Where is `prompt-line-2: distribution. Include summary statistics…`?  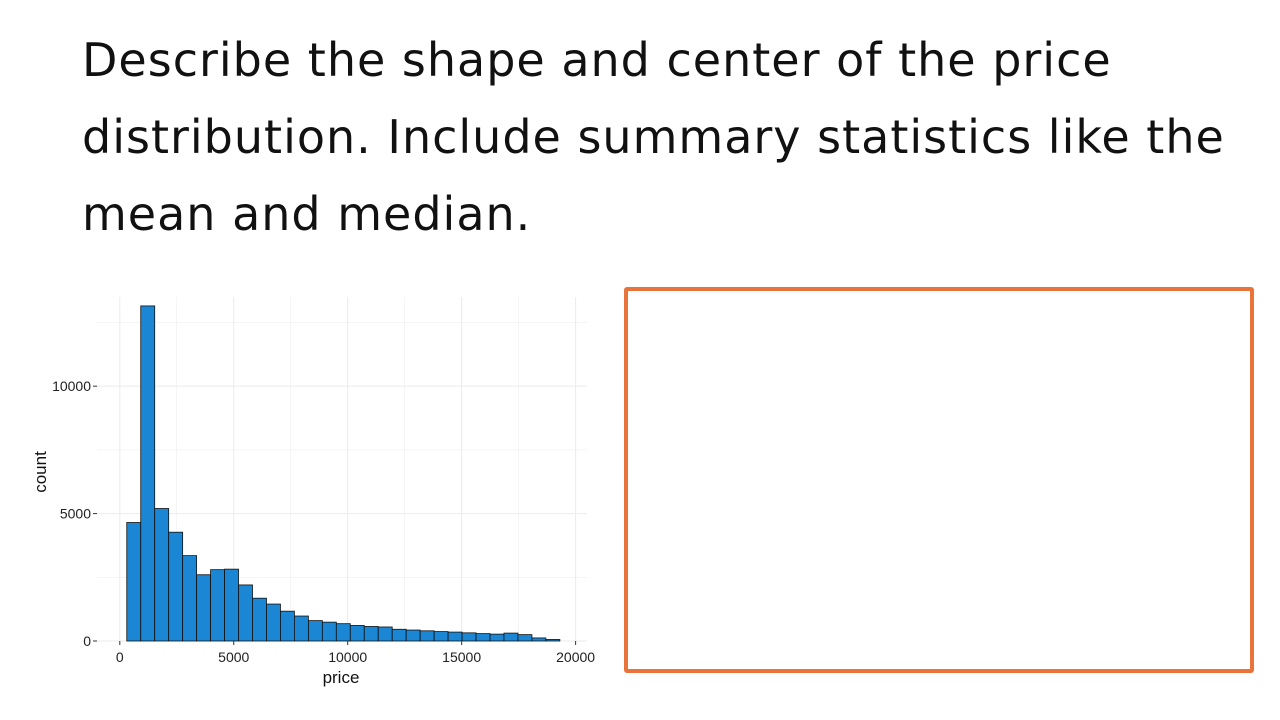
prompt-line-2: distribution. Include summary statistics… is located at coordinates (653, 137).